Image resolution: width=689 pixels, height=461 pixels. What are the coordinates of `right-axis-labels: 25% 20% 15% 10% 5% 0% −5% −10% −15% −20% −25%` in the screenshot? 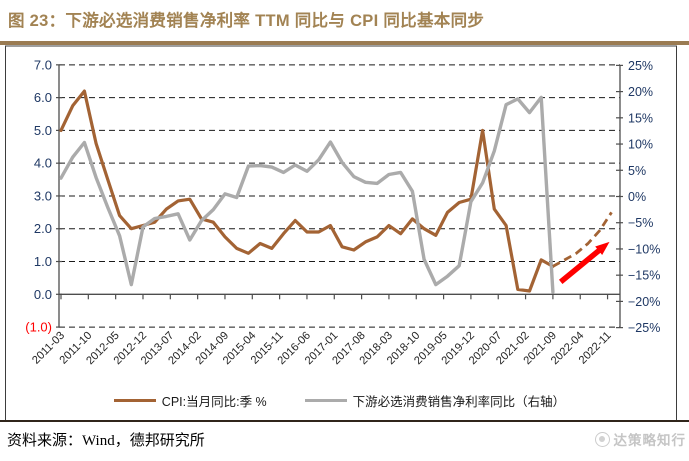 It's located at (638, 197).